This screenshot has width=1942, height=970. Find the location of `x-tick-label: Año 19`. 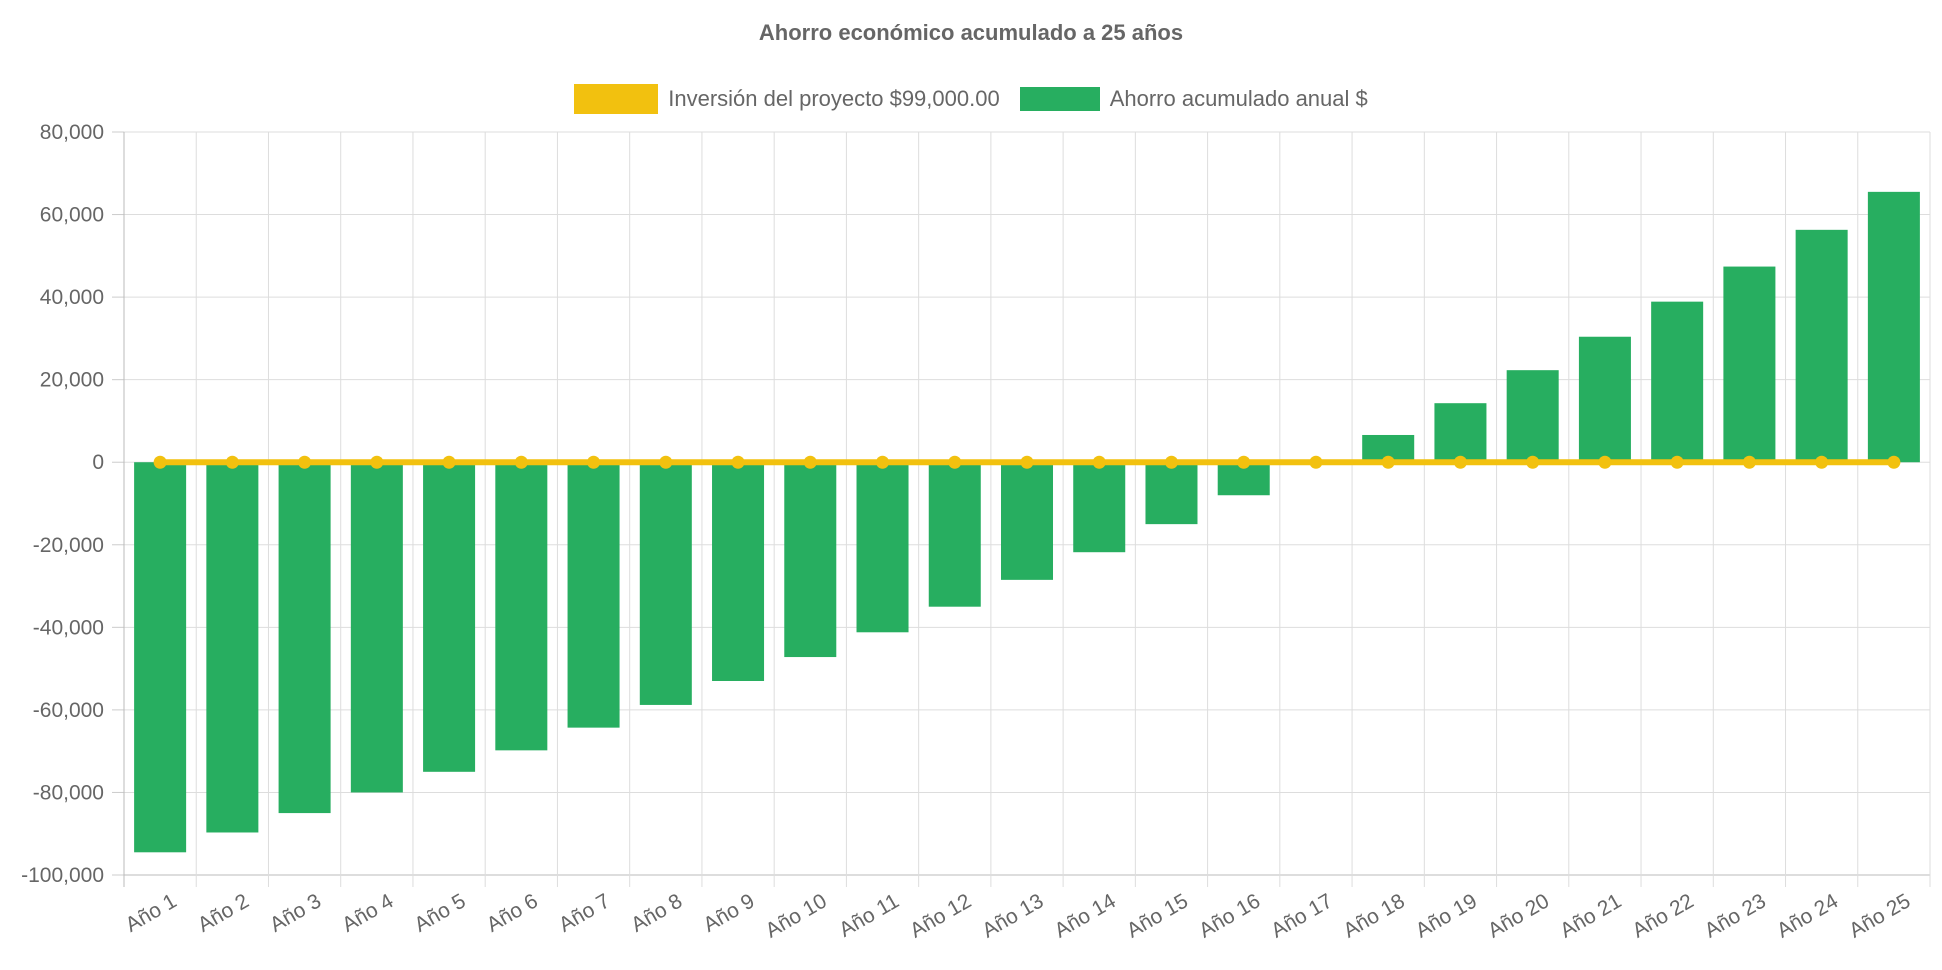

x-tick-label: Año 19 is located at coordinates (1446, 915).